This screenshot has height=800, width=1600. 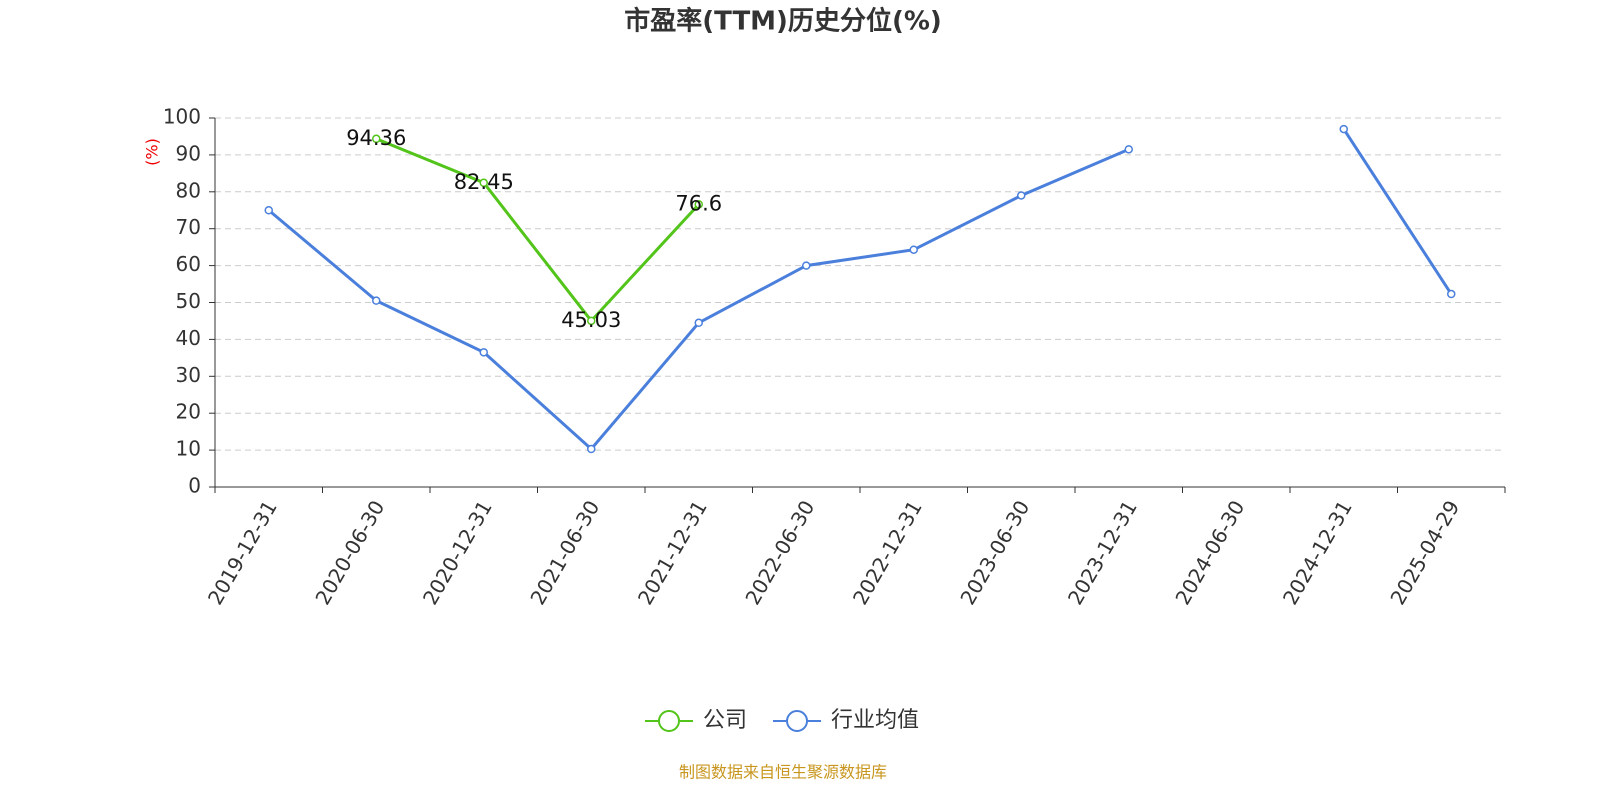 What do you see at coordinates (1102, 552) in the screenshot?
I see `x-tick-label: 2023-12-31` at bounding box center [1102, 552].